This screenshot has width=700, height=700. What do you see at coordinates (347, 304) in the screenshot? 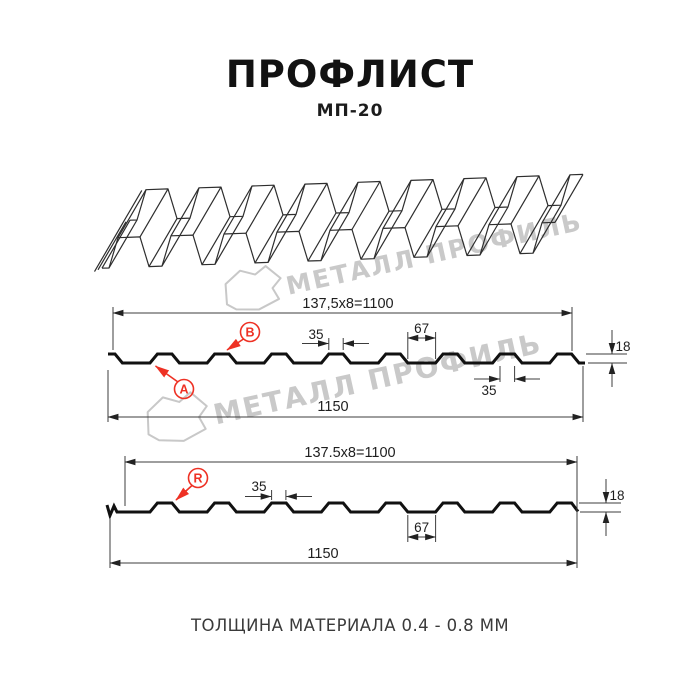
I see `dimension-label: 137,5x8=1100` at bounding box center [347, 304].